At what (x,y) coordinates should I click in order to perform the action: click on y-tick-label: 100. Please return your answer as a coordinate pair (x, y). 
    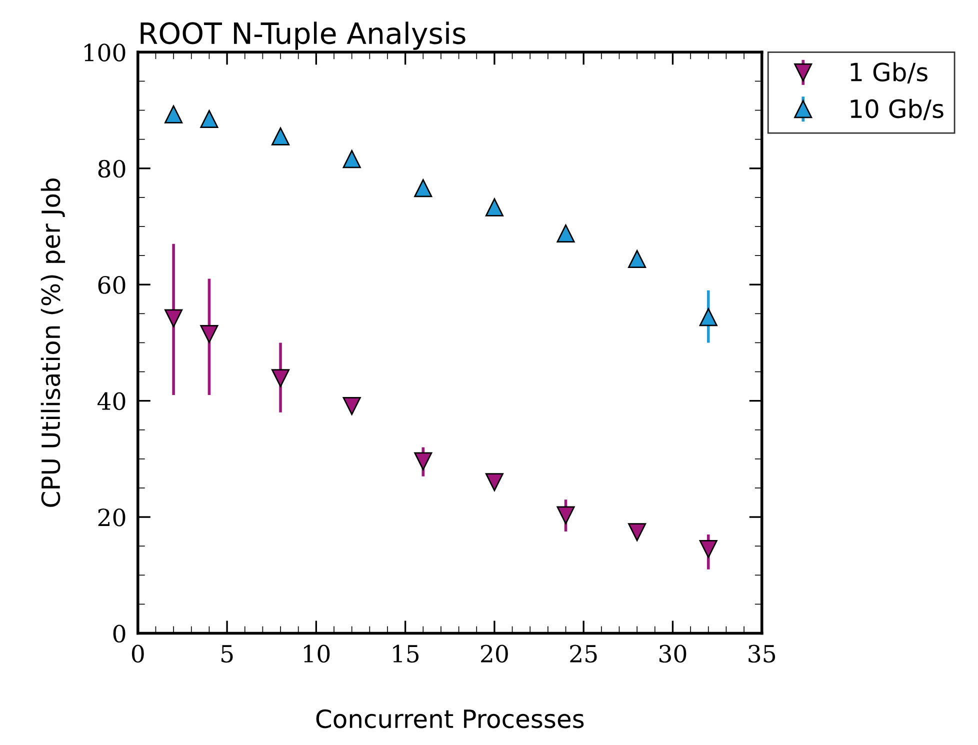
    Looking at the image, I should click on (105, 53).